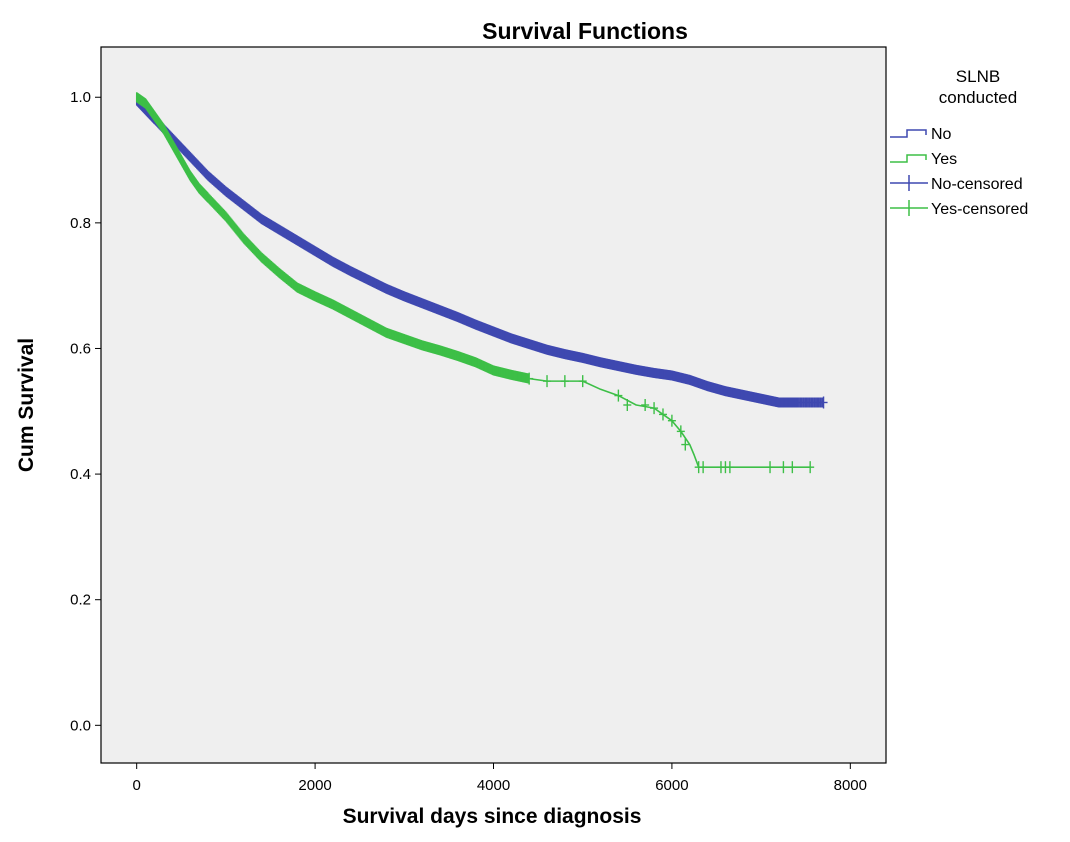  Describe the element at coordinates (978, 97) in the screenshot. I see `legend-title: conducted` at that location.